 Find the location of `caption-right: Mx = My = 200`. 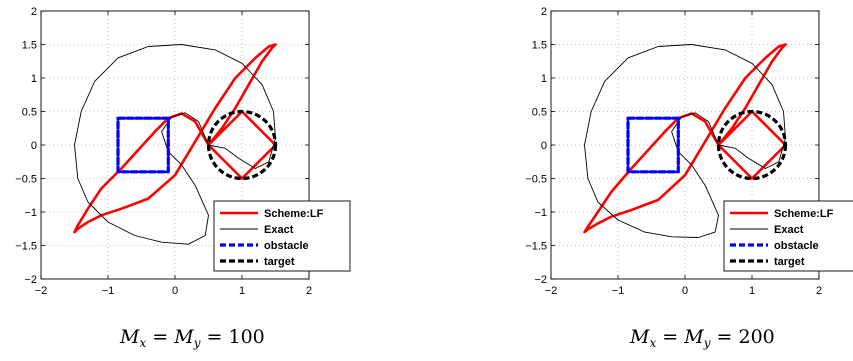

caption-right: Mx = My = 200 is located at coordinates (702, 338).